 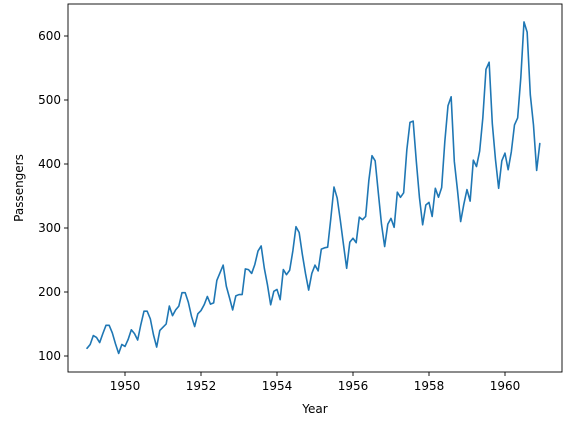 What do you see at coordinates (49, 100) in the screenshot?
I see `y-tick-label: 500` at bounding box center [49, 100].